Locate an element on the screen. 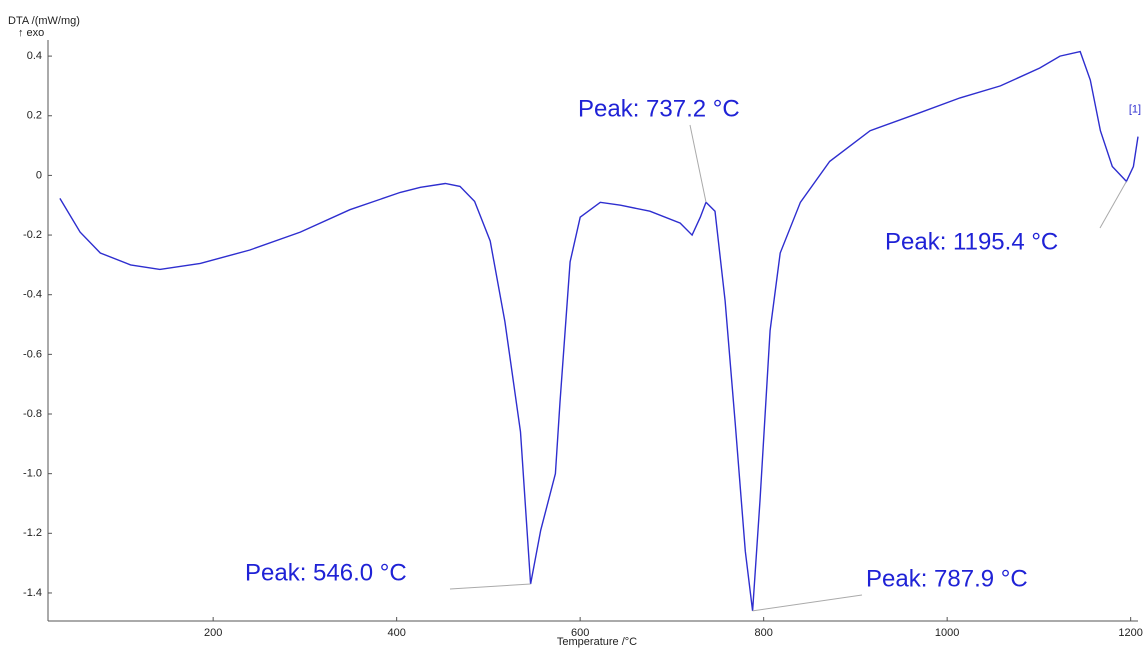 The image size is (1143, 648). peak-label: Peak: 546.0 °C is located at coordinates (326, 572).